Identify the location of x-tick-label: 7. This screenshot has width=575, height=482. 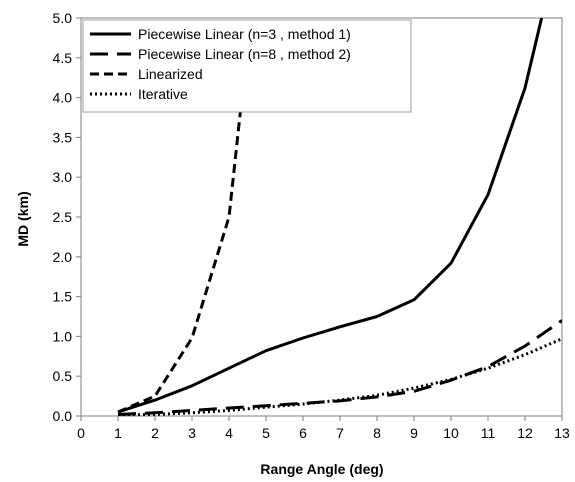
(340, 433).